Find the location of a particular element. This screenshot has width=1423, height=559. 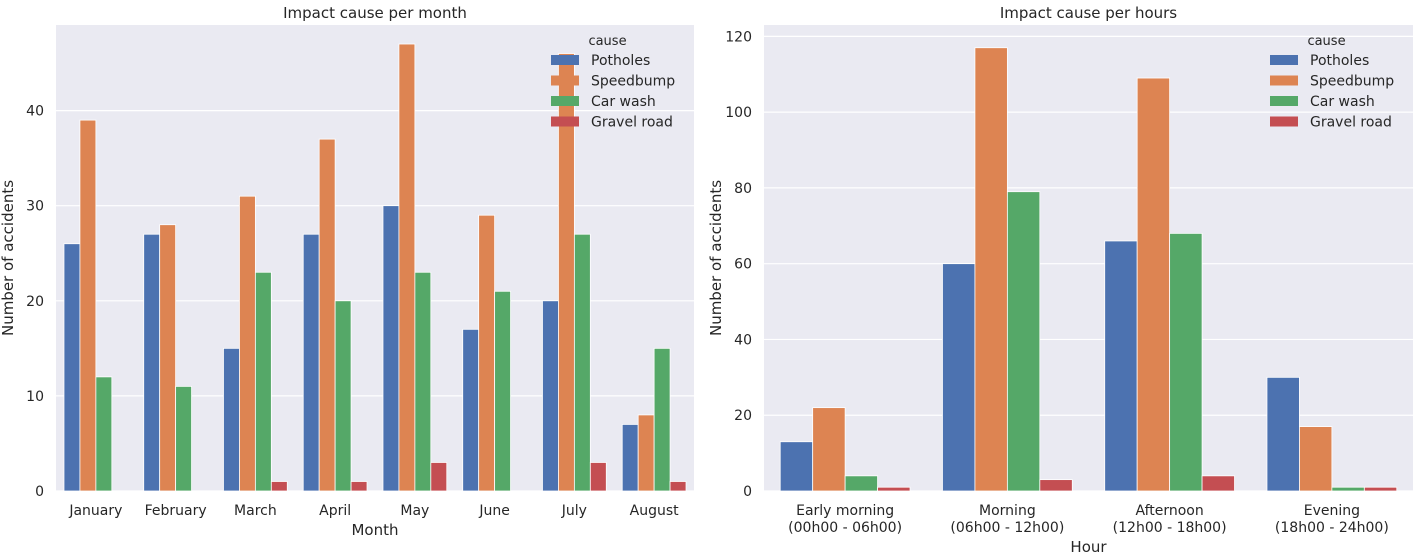

y-tick-label: 10 is located at coordinates (35, 397).